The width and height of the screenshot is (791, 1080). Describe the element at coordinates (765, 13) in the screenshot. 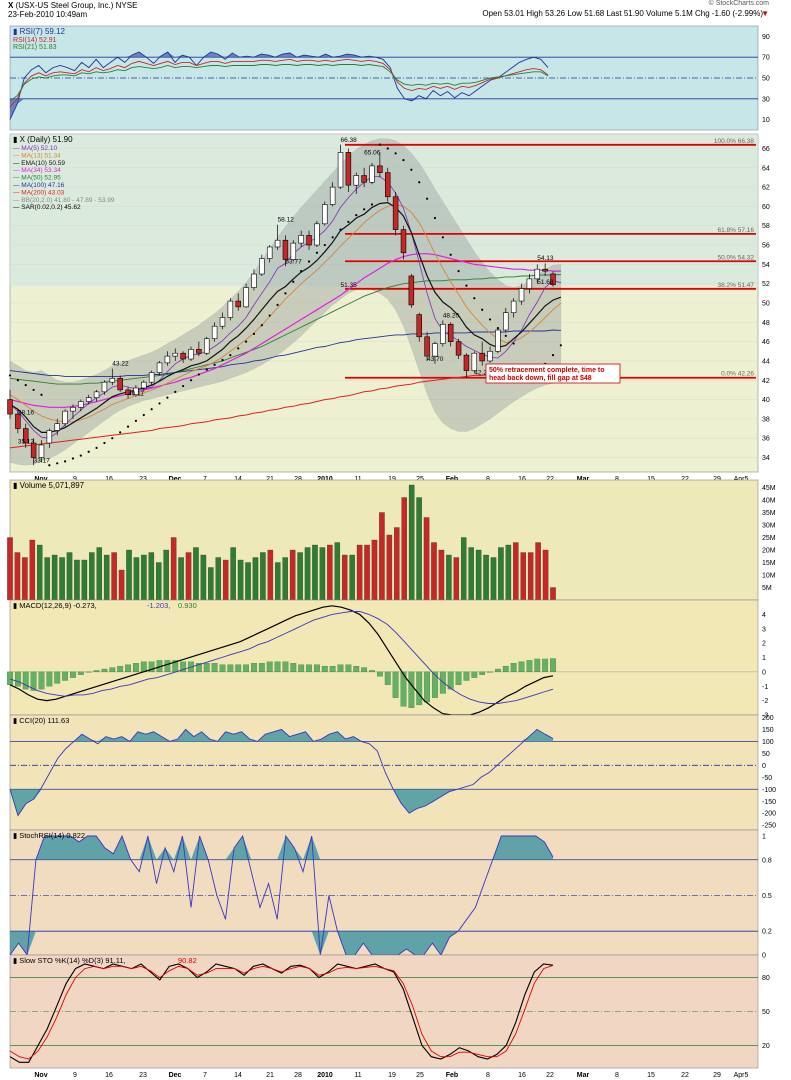

I see `change-down-icon: ▼` at that location.